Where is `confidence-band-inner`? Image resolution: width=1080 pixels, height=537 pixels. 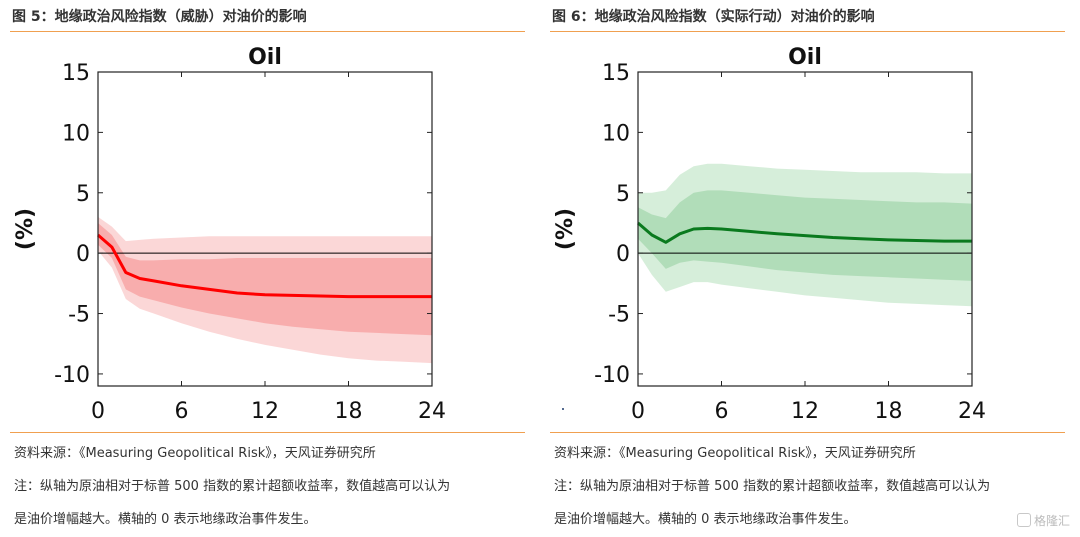 confidence-band-inner is located at coordinates (265, 279).